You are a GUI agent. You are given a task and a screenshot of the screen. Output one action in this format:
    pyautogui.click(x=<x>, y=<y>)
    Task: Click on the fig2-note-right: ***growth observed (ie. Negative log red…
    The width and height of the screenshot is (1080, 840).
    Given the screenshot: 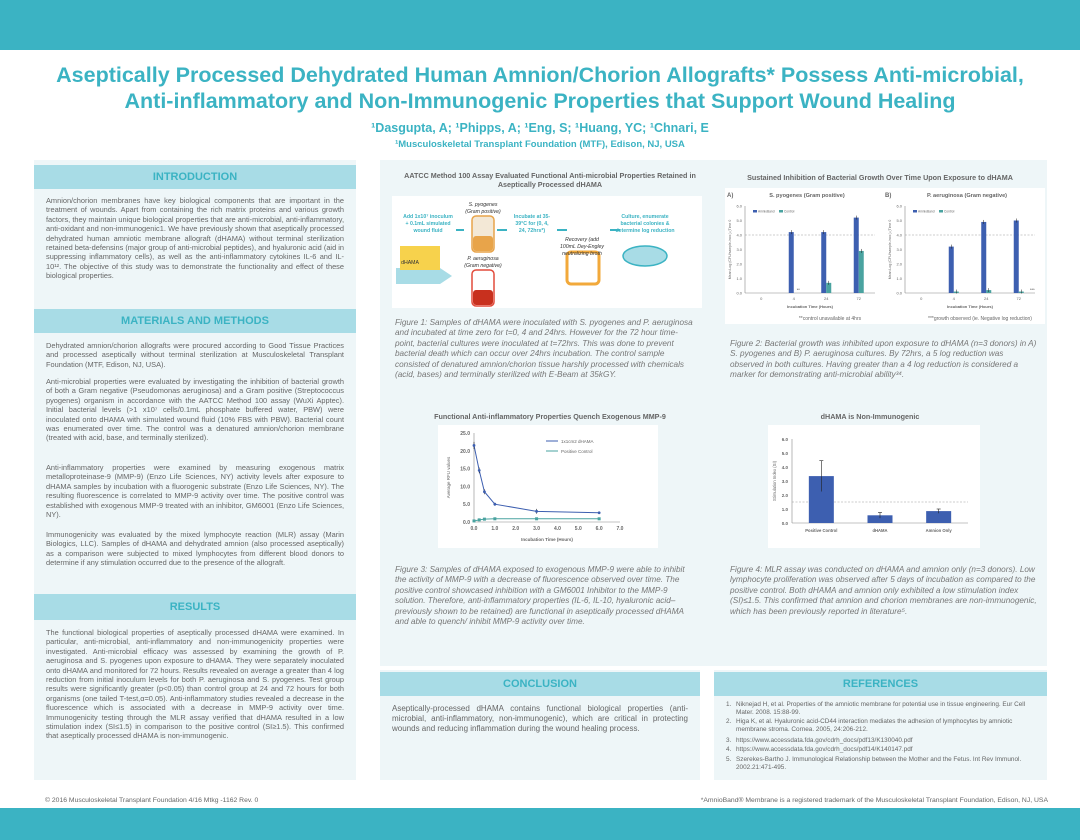 What is the action you would take?
    pyautogui.click(x=980, y=319)
    